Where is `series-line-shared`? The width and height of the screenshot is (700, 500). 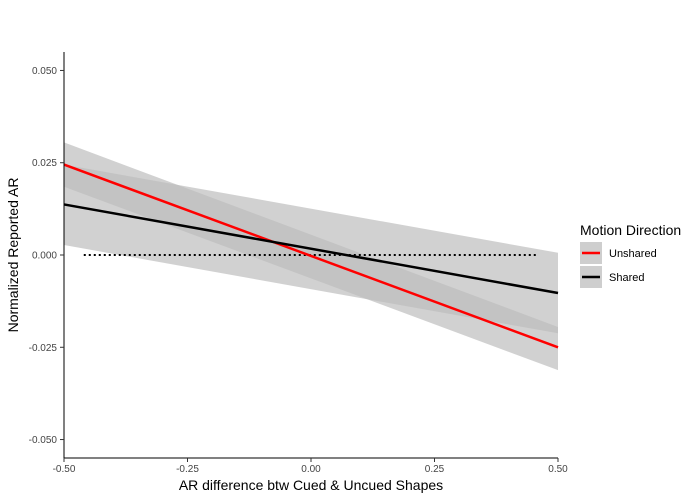 series-line-shared is located at coordinates (311, 249).